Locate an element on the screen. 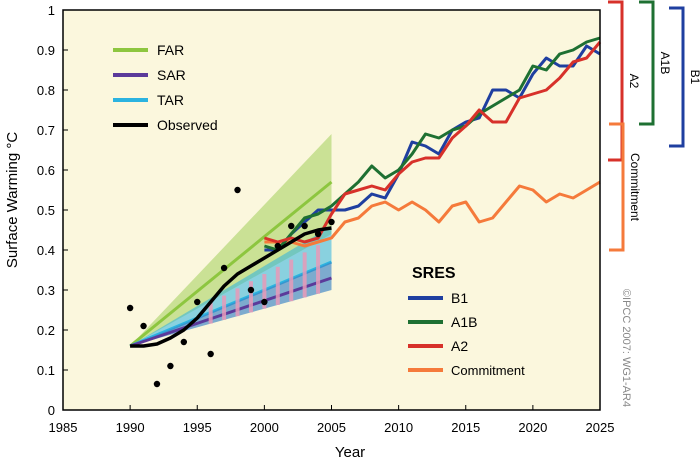 This screenshot has height=461, width=700. far-mid-line is located at coordinates (231, 264).